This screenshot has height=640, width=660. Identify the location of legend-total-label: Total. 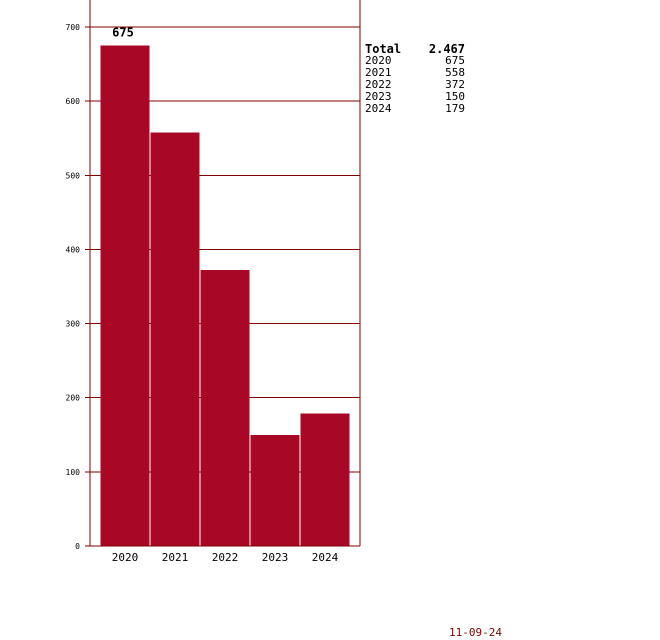
(383, 49).